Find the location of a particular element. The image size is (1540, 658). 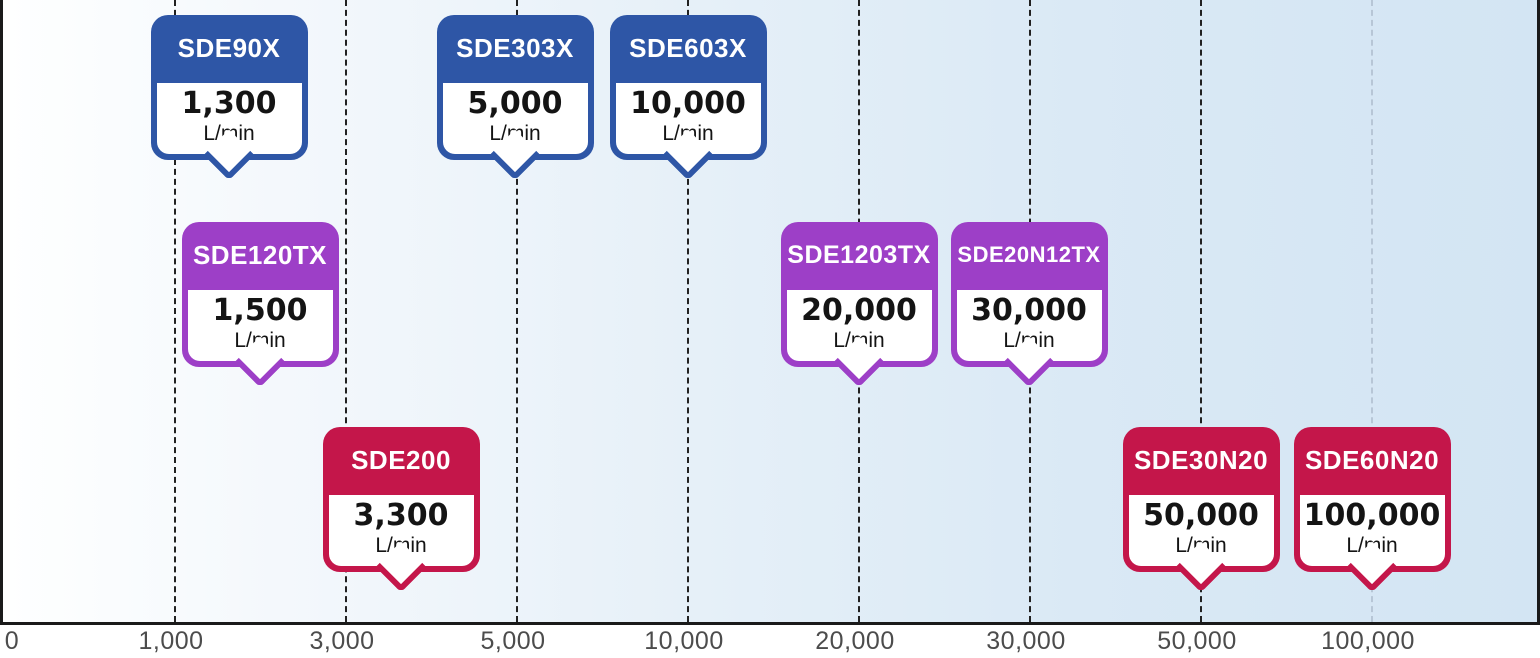

x-tick-label: 5,000 is located at coordinates (513, 641).